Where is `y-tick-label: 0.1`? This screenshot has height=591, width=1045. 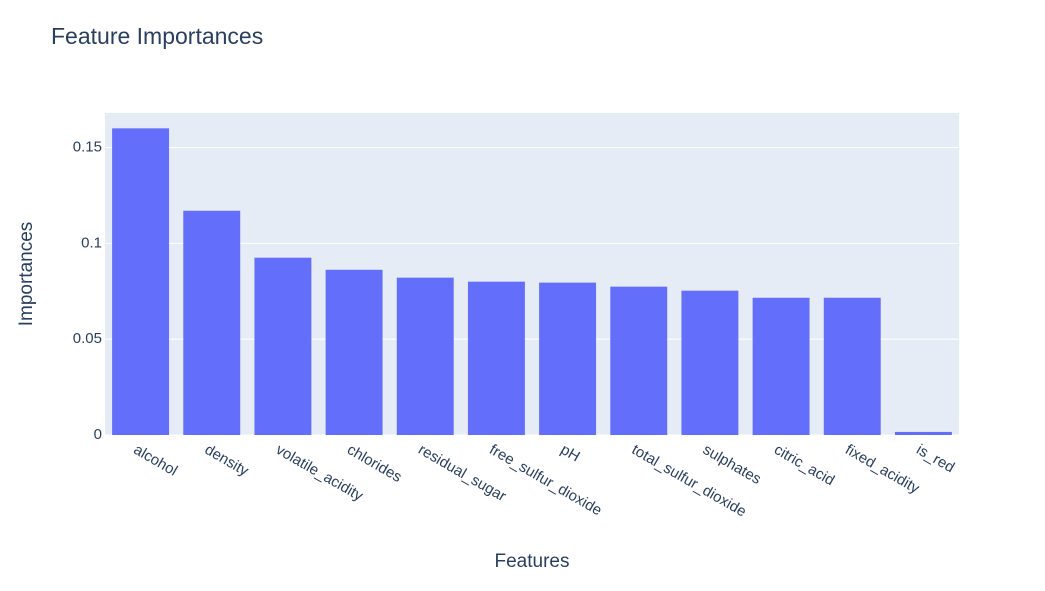
y-tick-label: 0.1 is located at coordinates (91, 242).